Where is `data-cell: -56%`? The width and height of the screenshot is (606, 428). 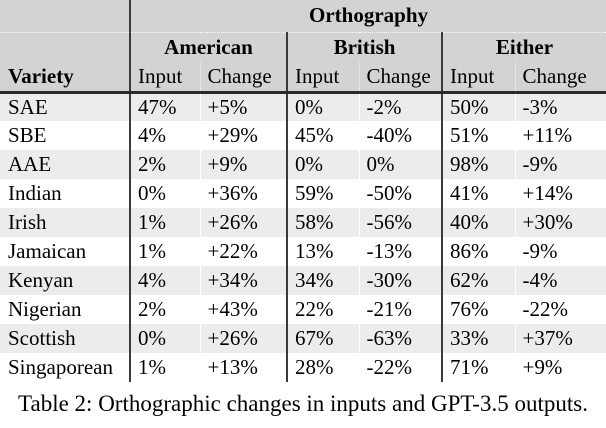 data-cell: -56% is located at coordinates (400, 222).